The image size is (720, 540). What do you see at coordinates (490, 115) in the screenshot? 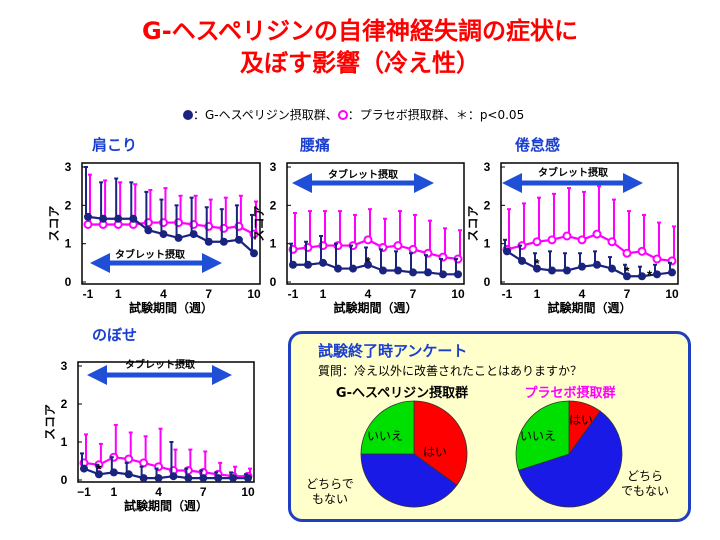
I see `legend-significance-label: ＊：p<0.05` at bounding box center [490, 115].